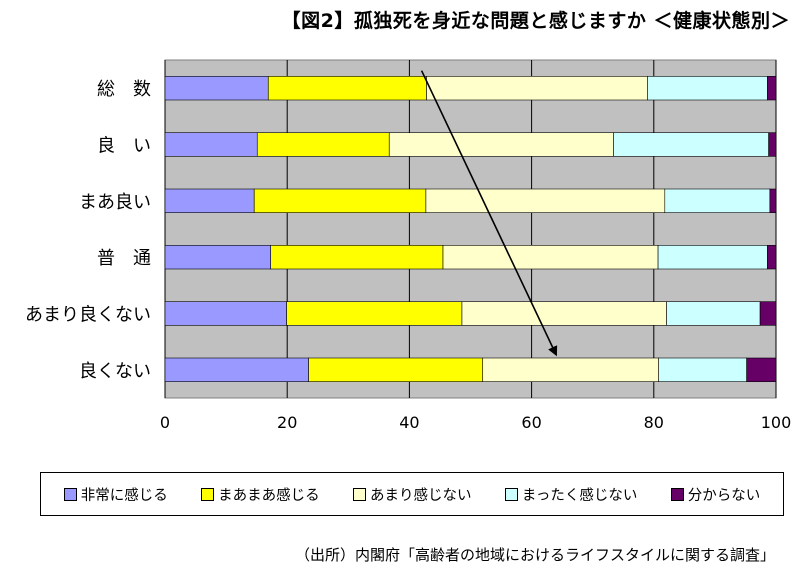  I want to click on legend-label: あまり感じない, so click(421, 495).